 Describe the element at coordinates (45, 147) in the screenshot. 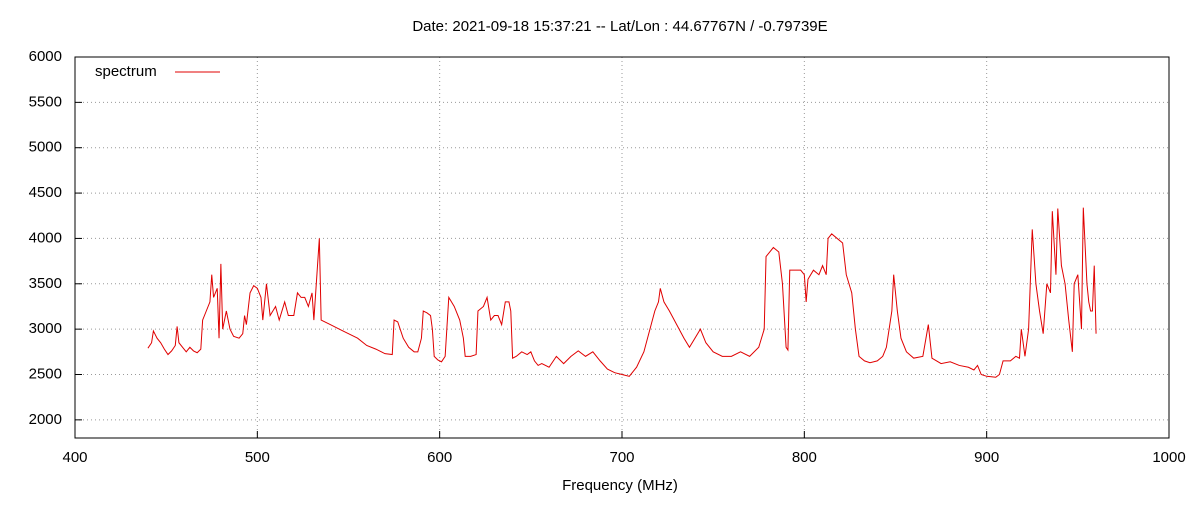

I see `y-tick-label: 5000` at that location.